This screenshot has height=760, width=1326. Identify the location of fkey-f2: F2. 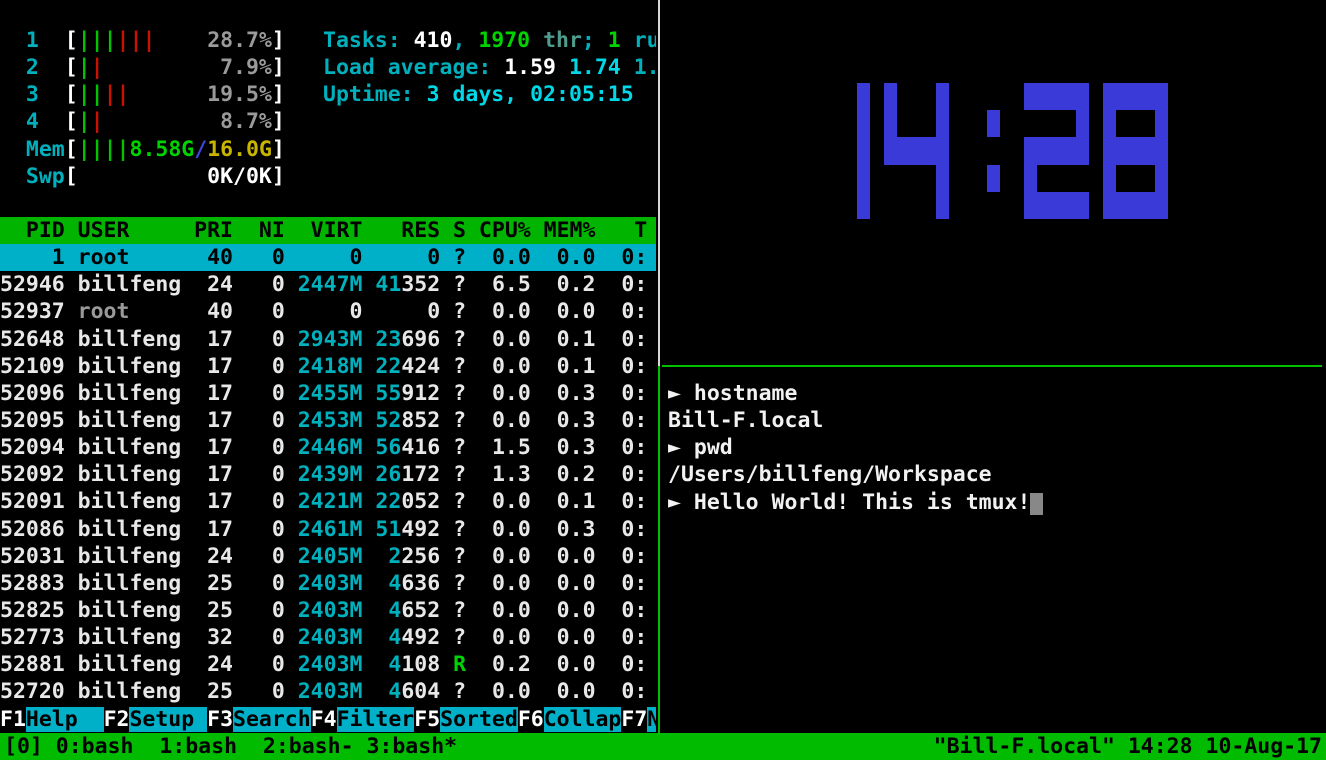
(116, 719).